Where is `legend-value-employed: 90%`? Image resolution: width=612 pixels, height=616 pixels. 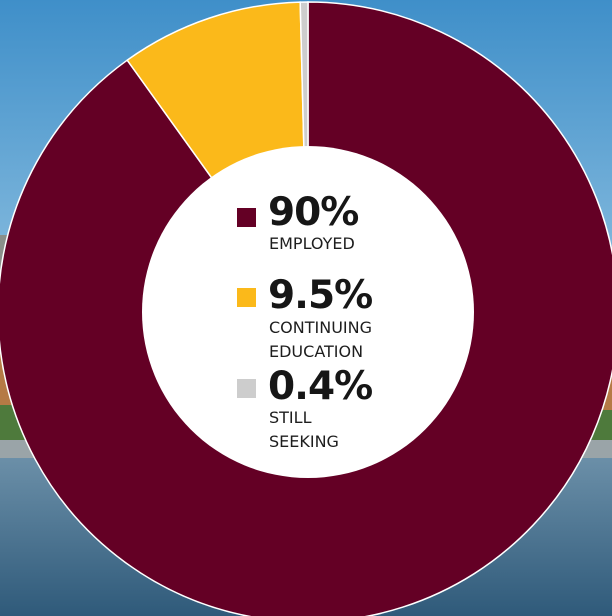 legend-value-employed: 90% is located at coordinates (313, 212).